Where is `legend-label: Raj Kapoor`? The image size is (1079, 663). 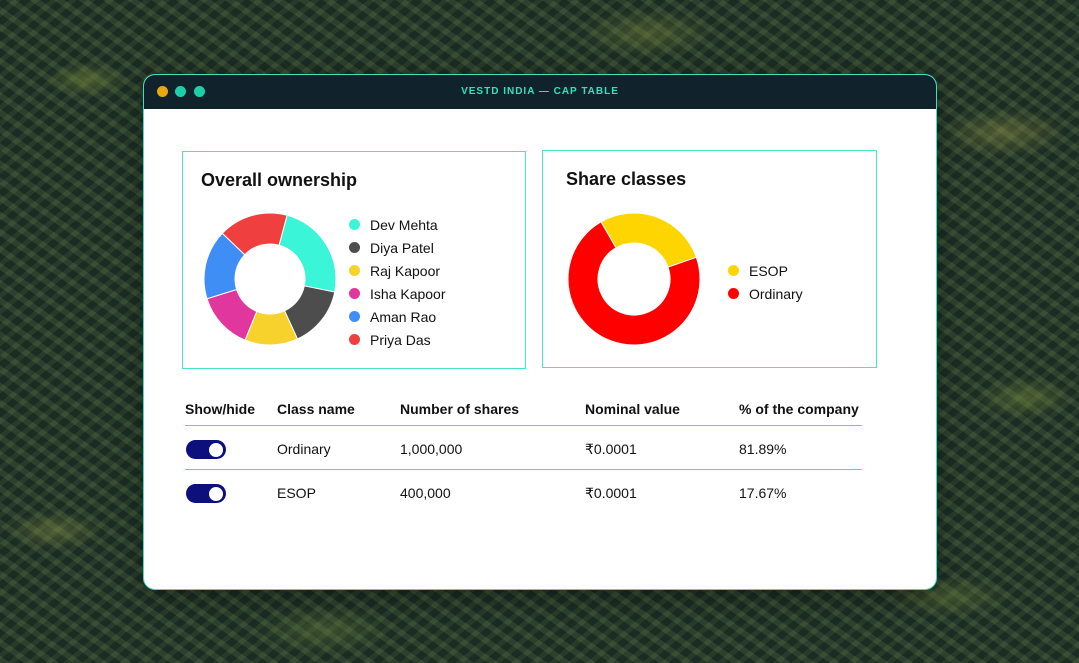
legend-label: Raj Kapoor is located at coordinates (405, 270).